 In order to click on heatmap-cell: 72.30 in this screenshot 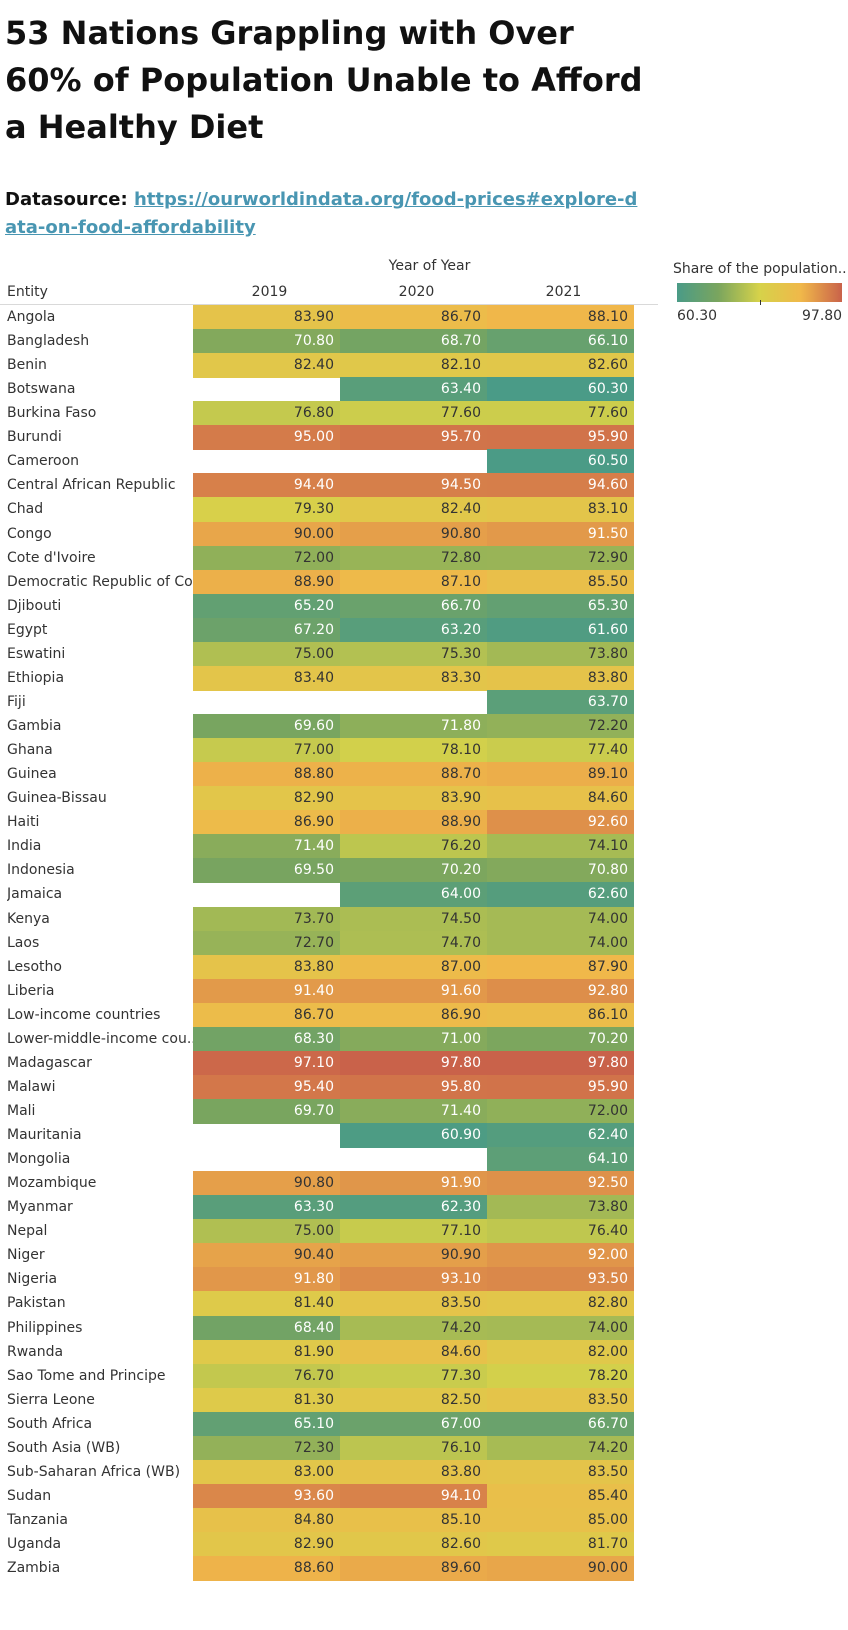, I will do `click(266, 1448)`.